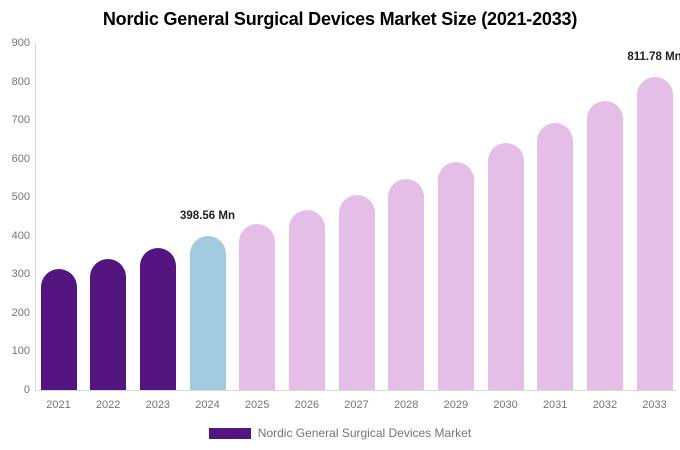 The width and height of the screenshot is (680, 450). I want to click on bar-2030, so click(505, 266).